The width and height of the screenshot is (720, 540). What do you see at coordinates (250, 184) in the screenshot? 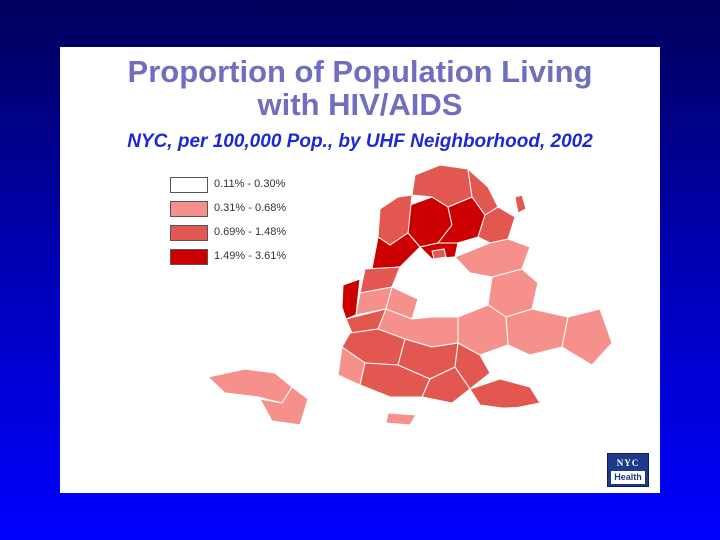
I see `legend-label: 0.11% - 0.30%` at bounding box center [250, 184].